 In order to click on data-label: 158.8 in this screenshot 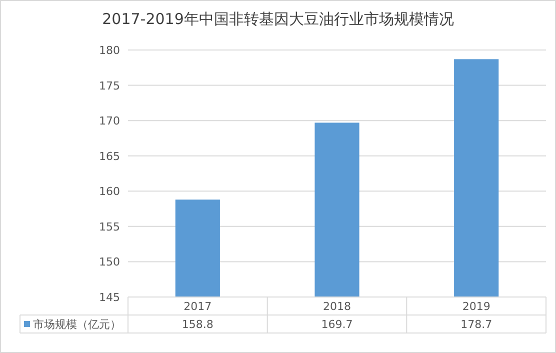, I will do `click(198, 324)`.